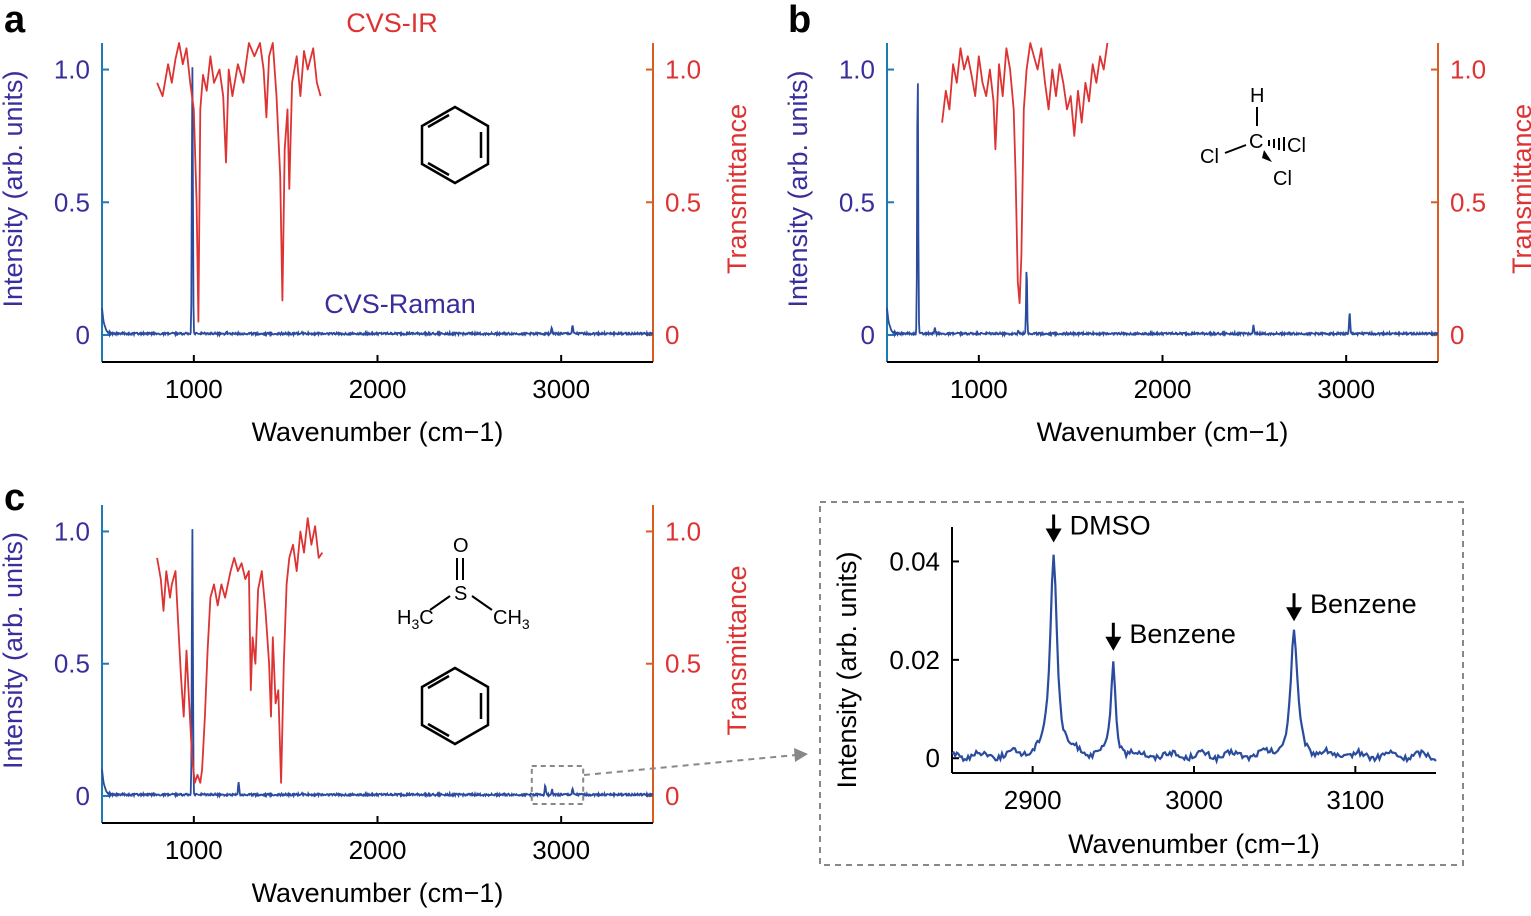 The image size is (1531, 916). What do you see at coordinates (1194, 800) in the screenshot?
I see `inset-xtick-label: 3000` at bounding box center [1194, 800].